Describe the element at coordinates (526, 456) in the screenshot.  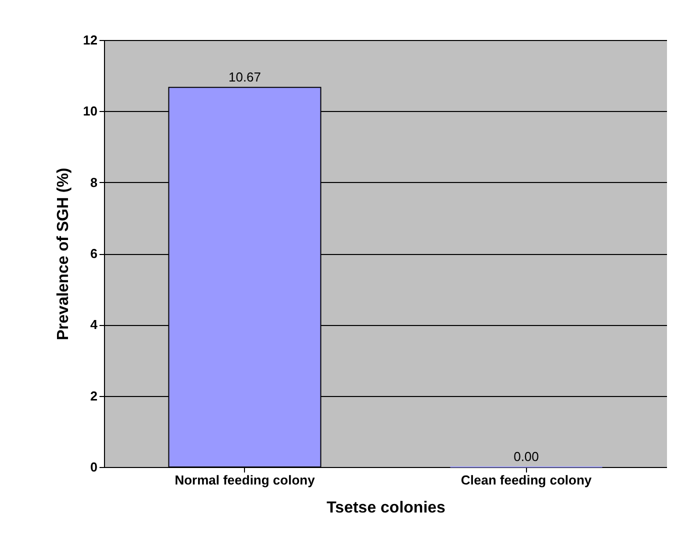
I see `data-label: 0.00` at that location.